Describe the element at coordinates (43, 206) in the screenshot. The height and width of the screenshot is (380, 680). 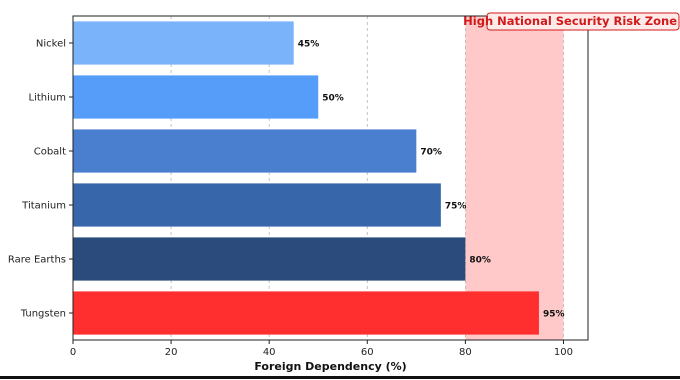
I see `category-label: Titanium` at that location.